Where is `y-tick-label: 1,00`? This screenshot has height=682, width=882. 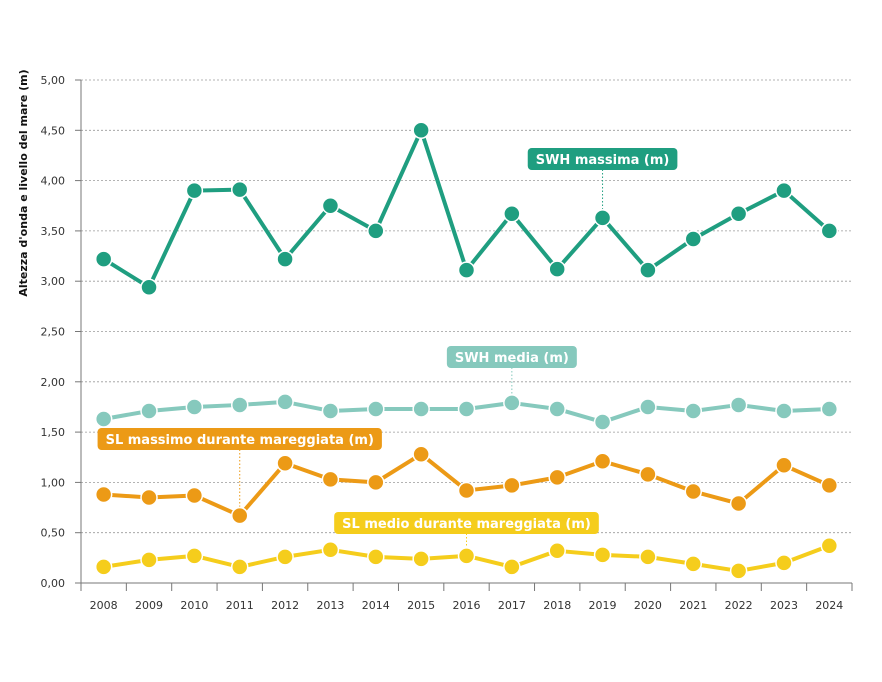 y-tick-label: 1,00 is located at coordinates (53, 482).